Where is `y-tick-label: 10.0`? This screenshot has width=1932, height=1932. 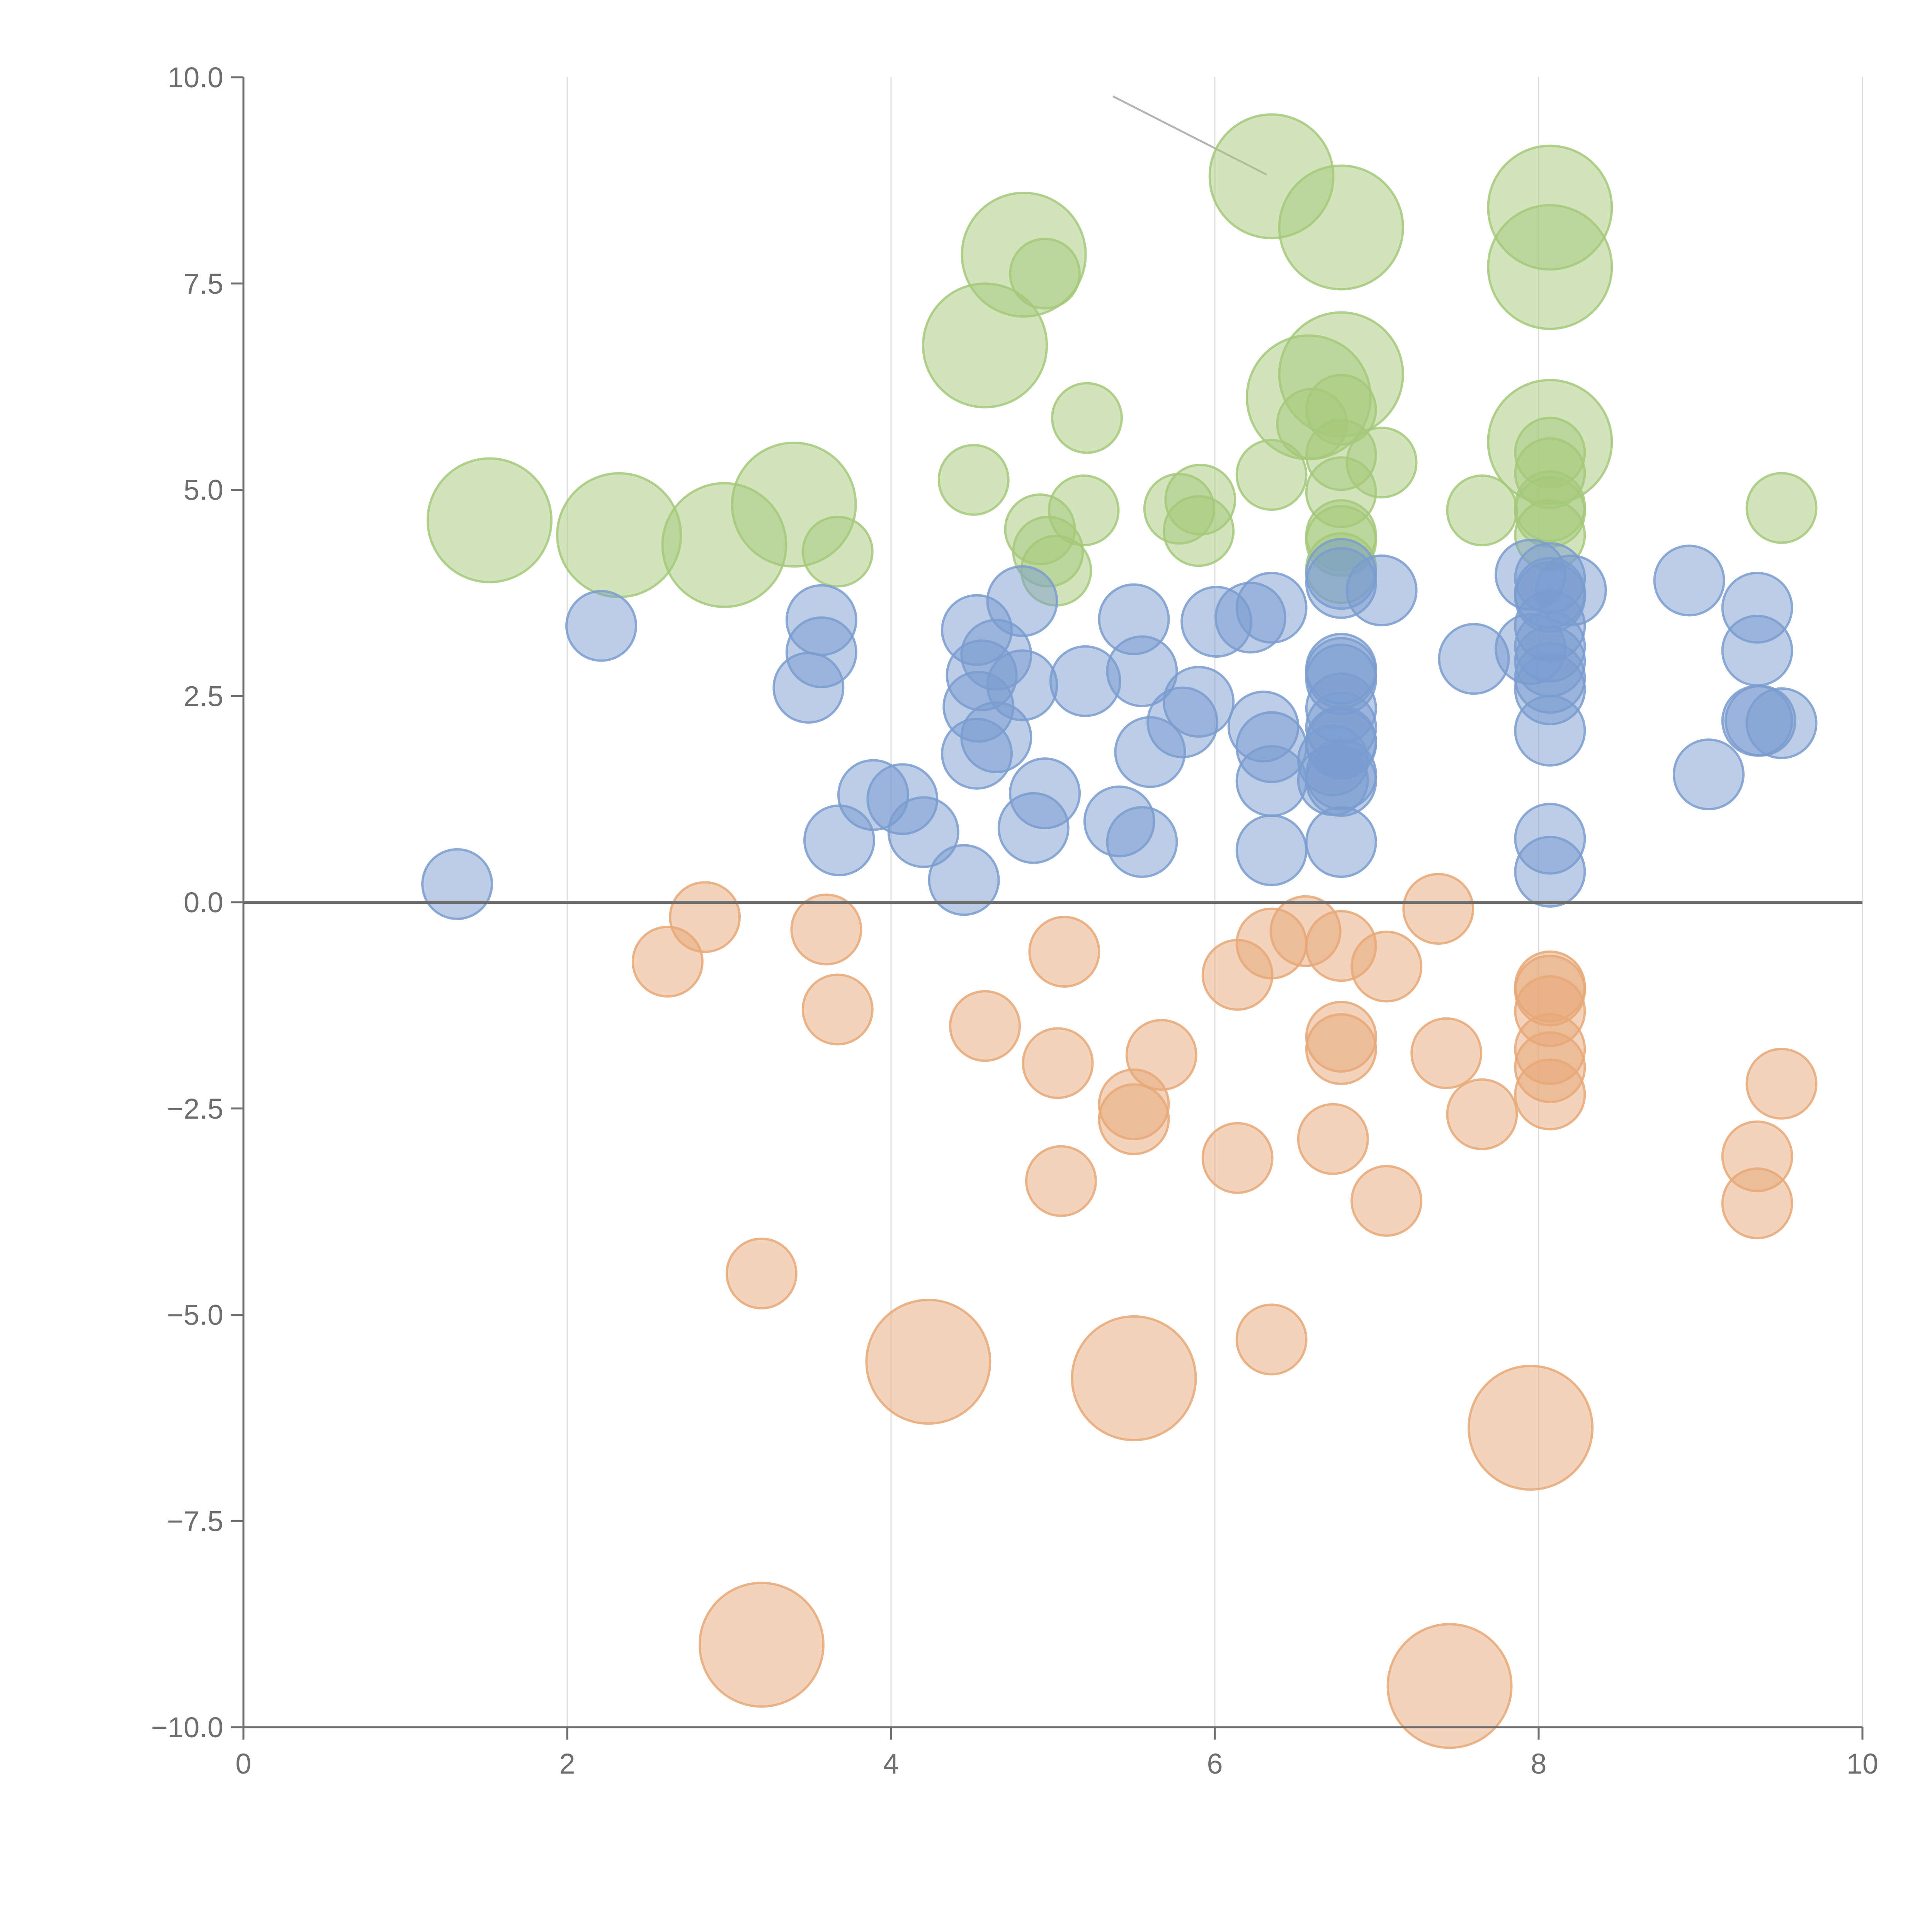
y-tick-label: 10.0 is located at coordinates (196, 78).